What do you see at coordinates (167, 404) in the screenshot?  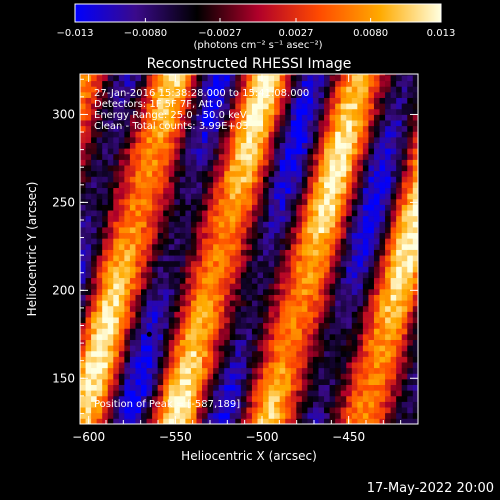 I see `peak-position-annotation: Position of Peak = [-587,189]` at bounding box center [167, 404].